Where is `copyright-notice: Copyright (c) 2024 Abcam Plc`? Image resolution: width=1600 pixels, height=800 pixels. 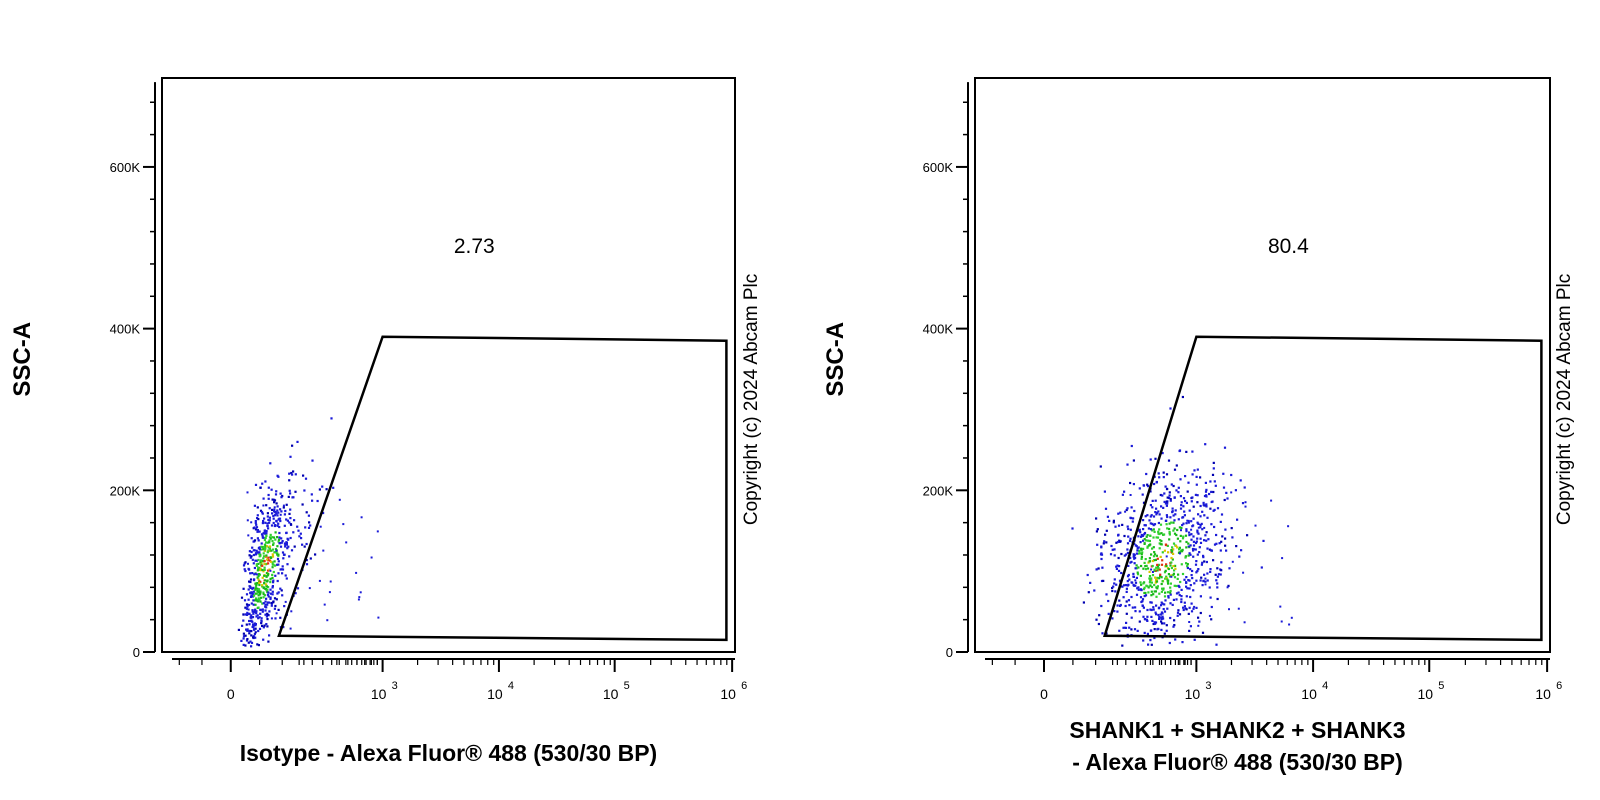
copyright-notice: Copyright (c) 2024 Abcam Plc is located at coordinates (751, 399).